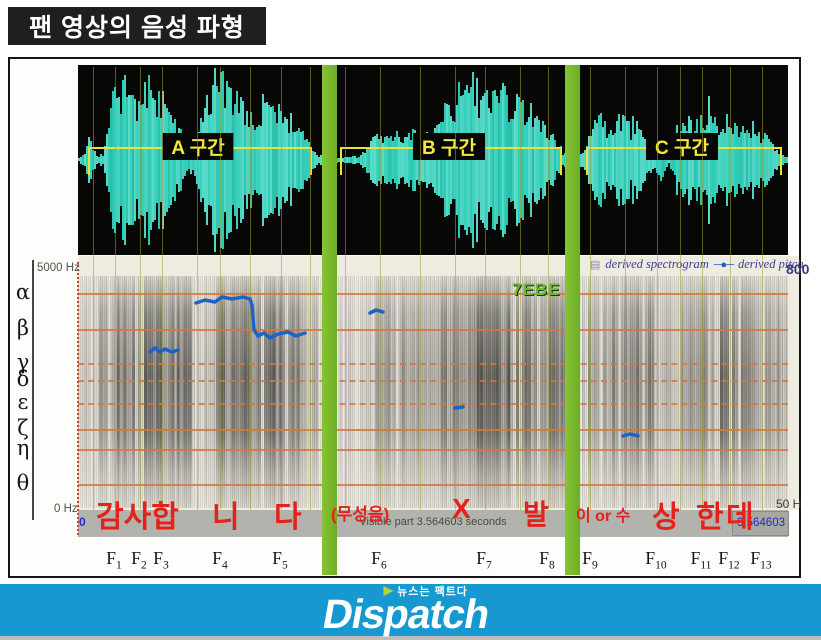 This screenshot has height=640, width=821. I want to click on greek-letter: ζ, so click(23, 428).